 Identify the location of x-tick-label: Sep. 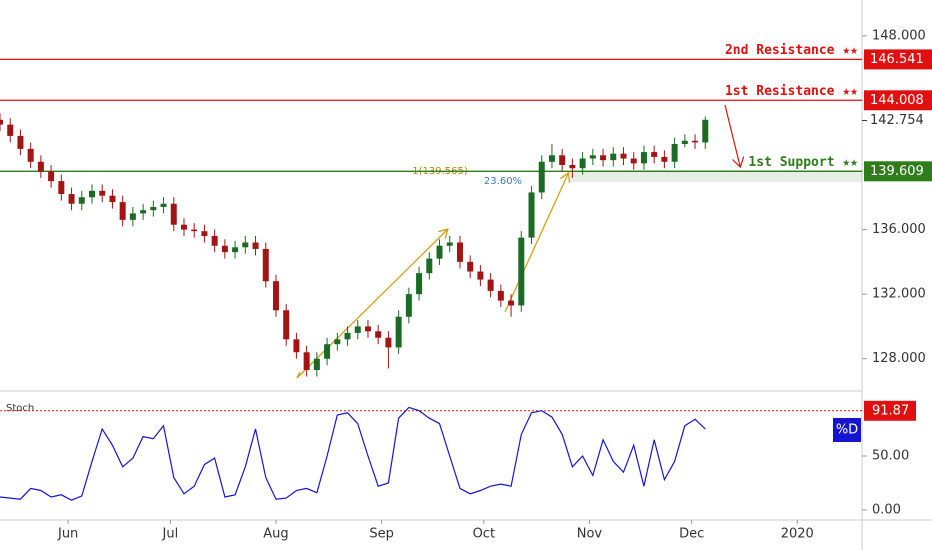
(381, 534).